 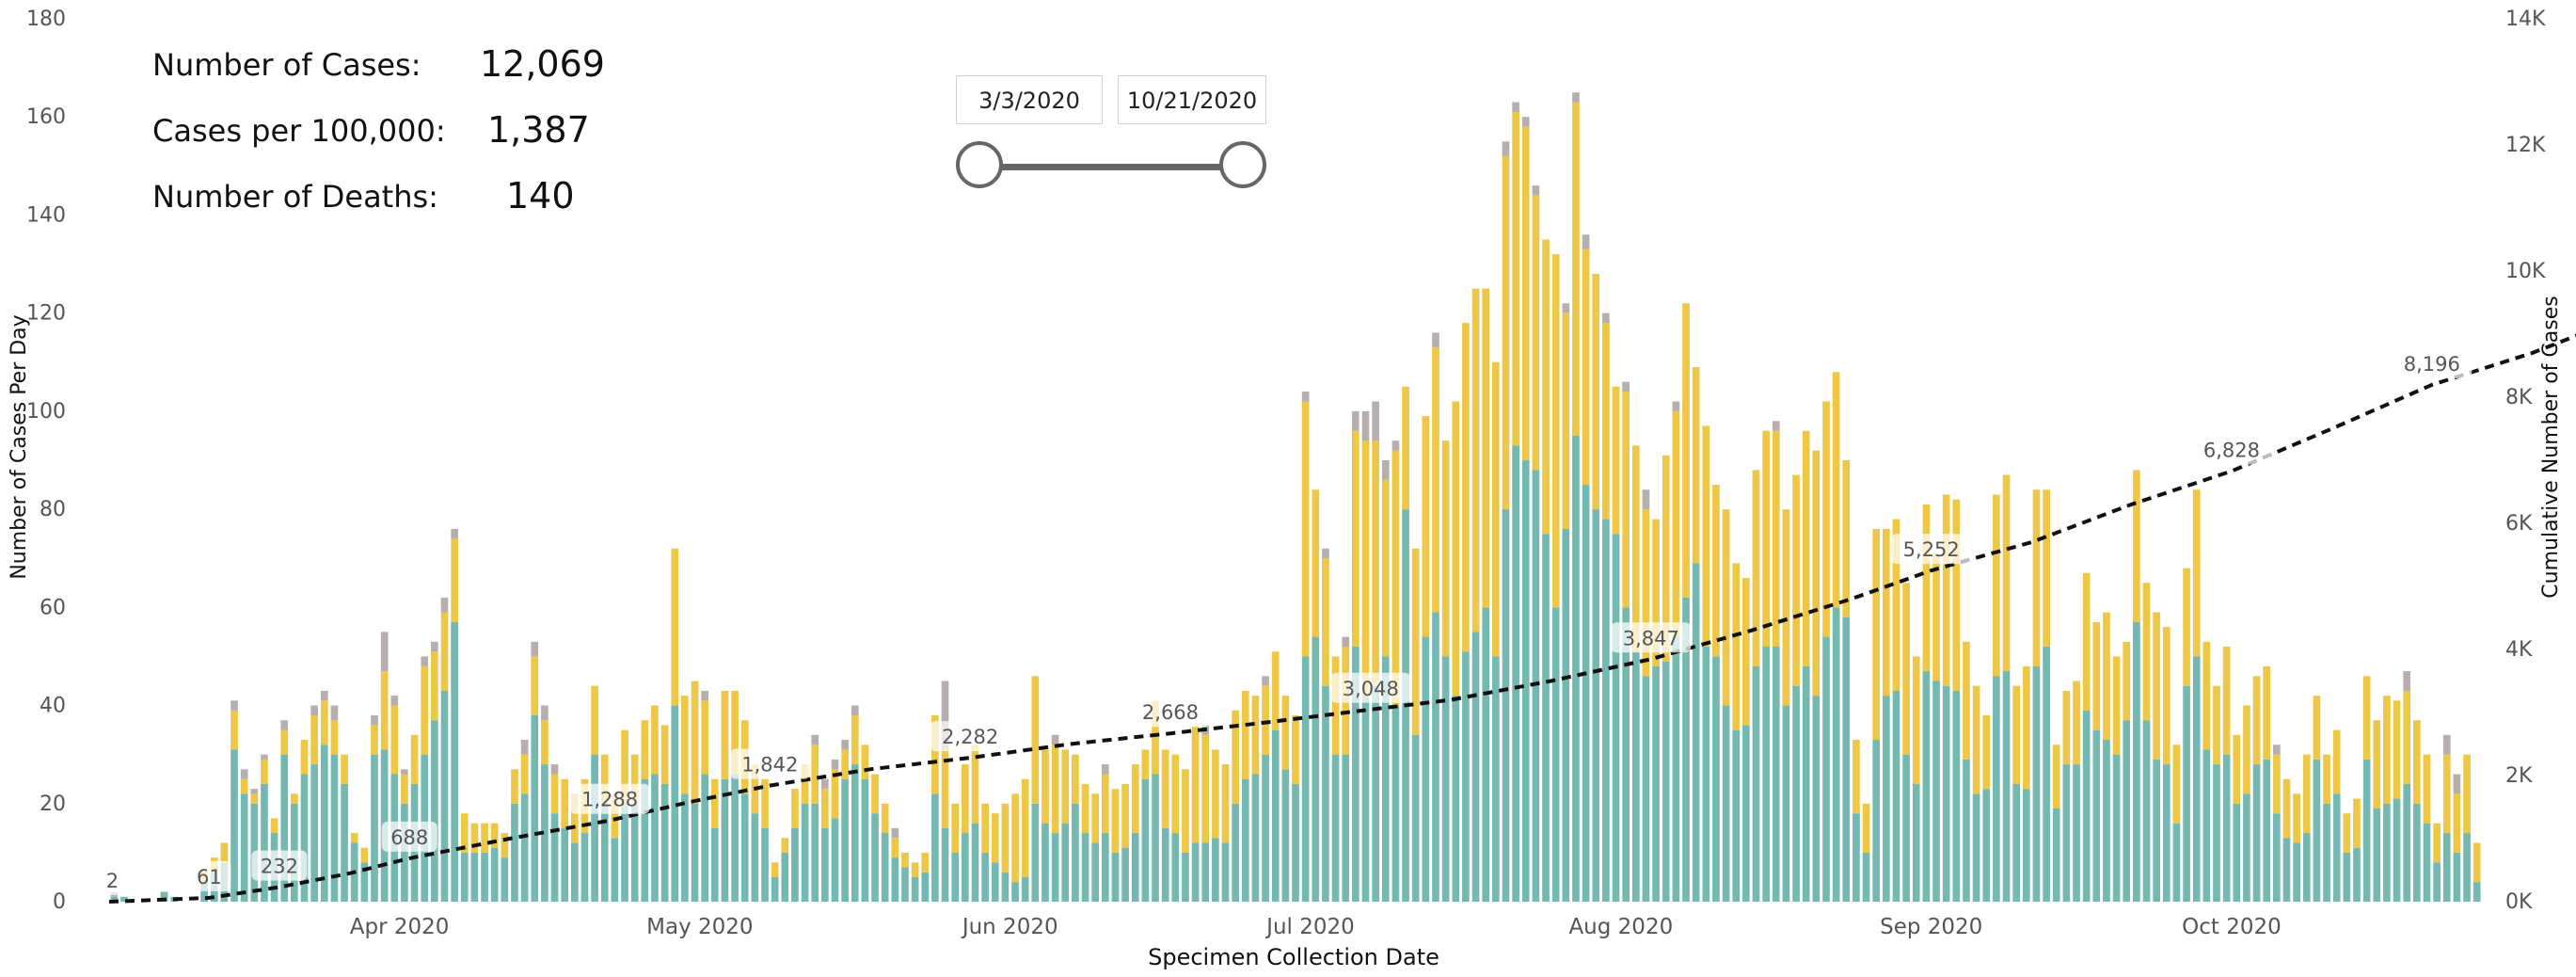 I want to click on date-range-slicer: 3/3/2020 10/21/2020, so click(x=1111, y=141).